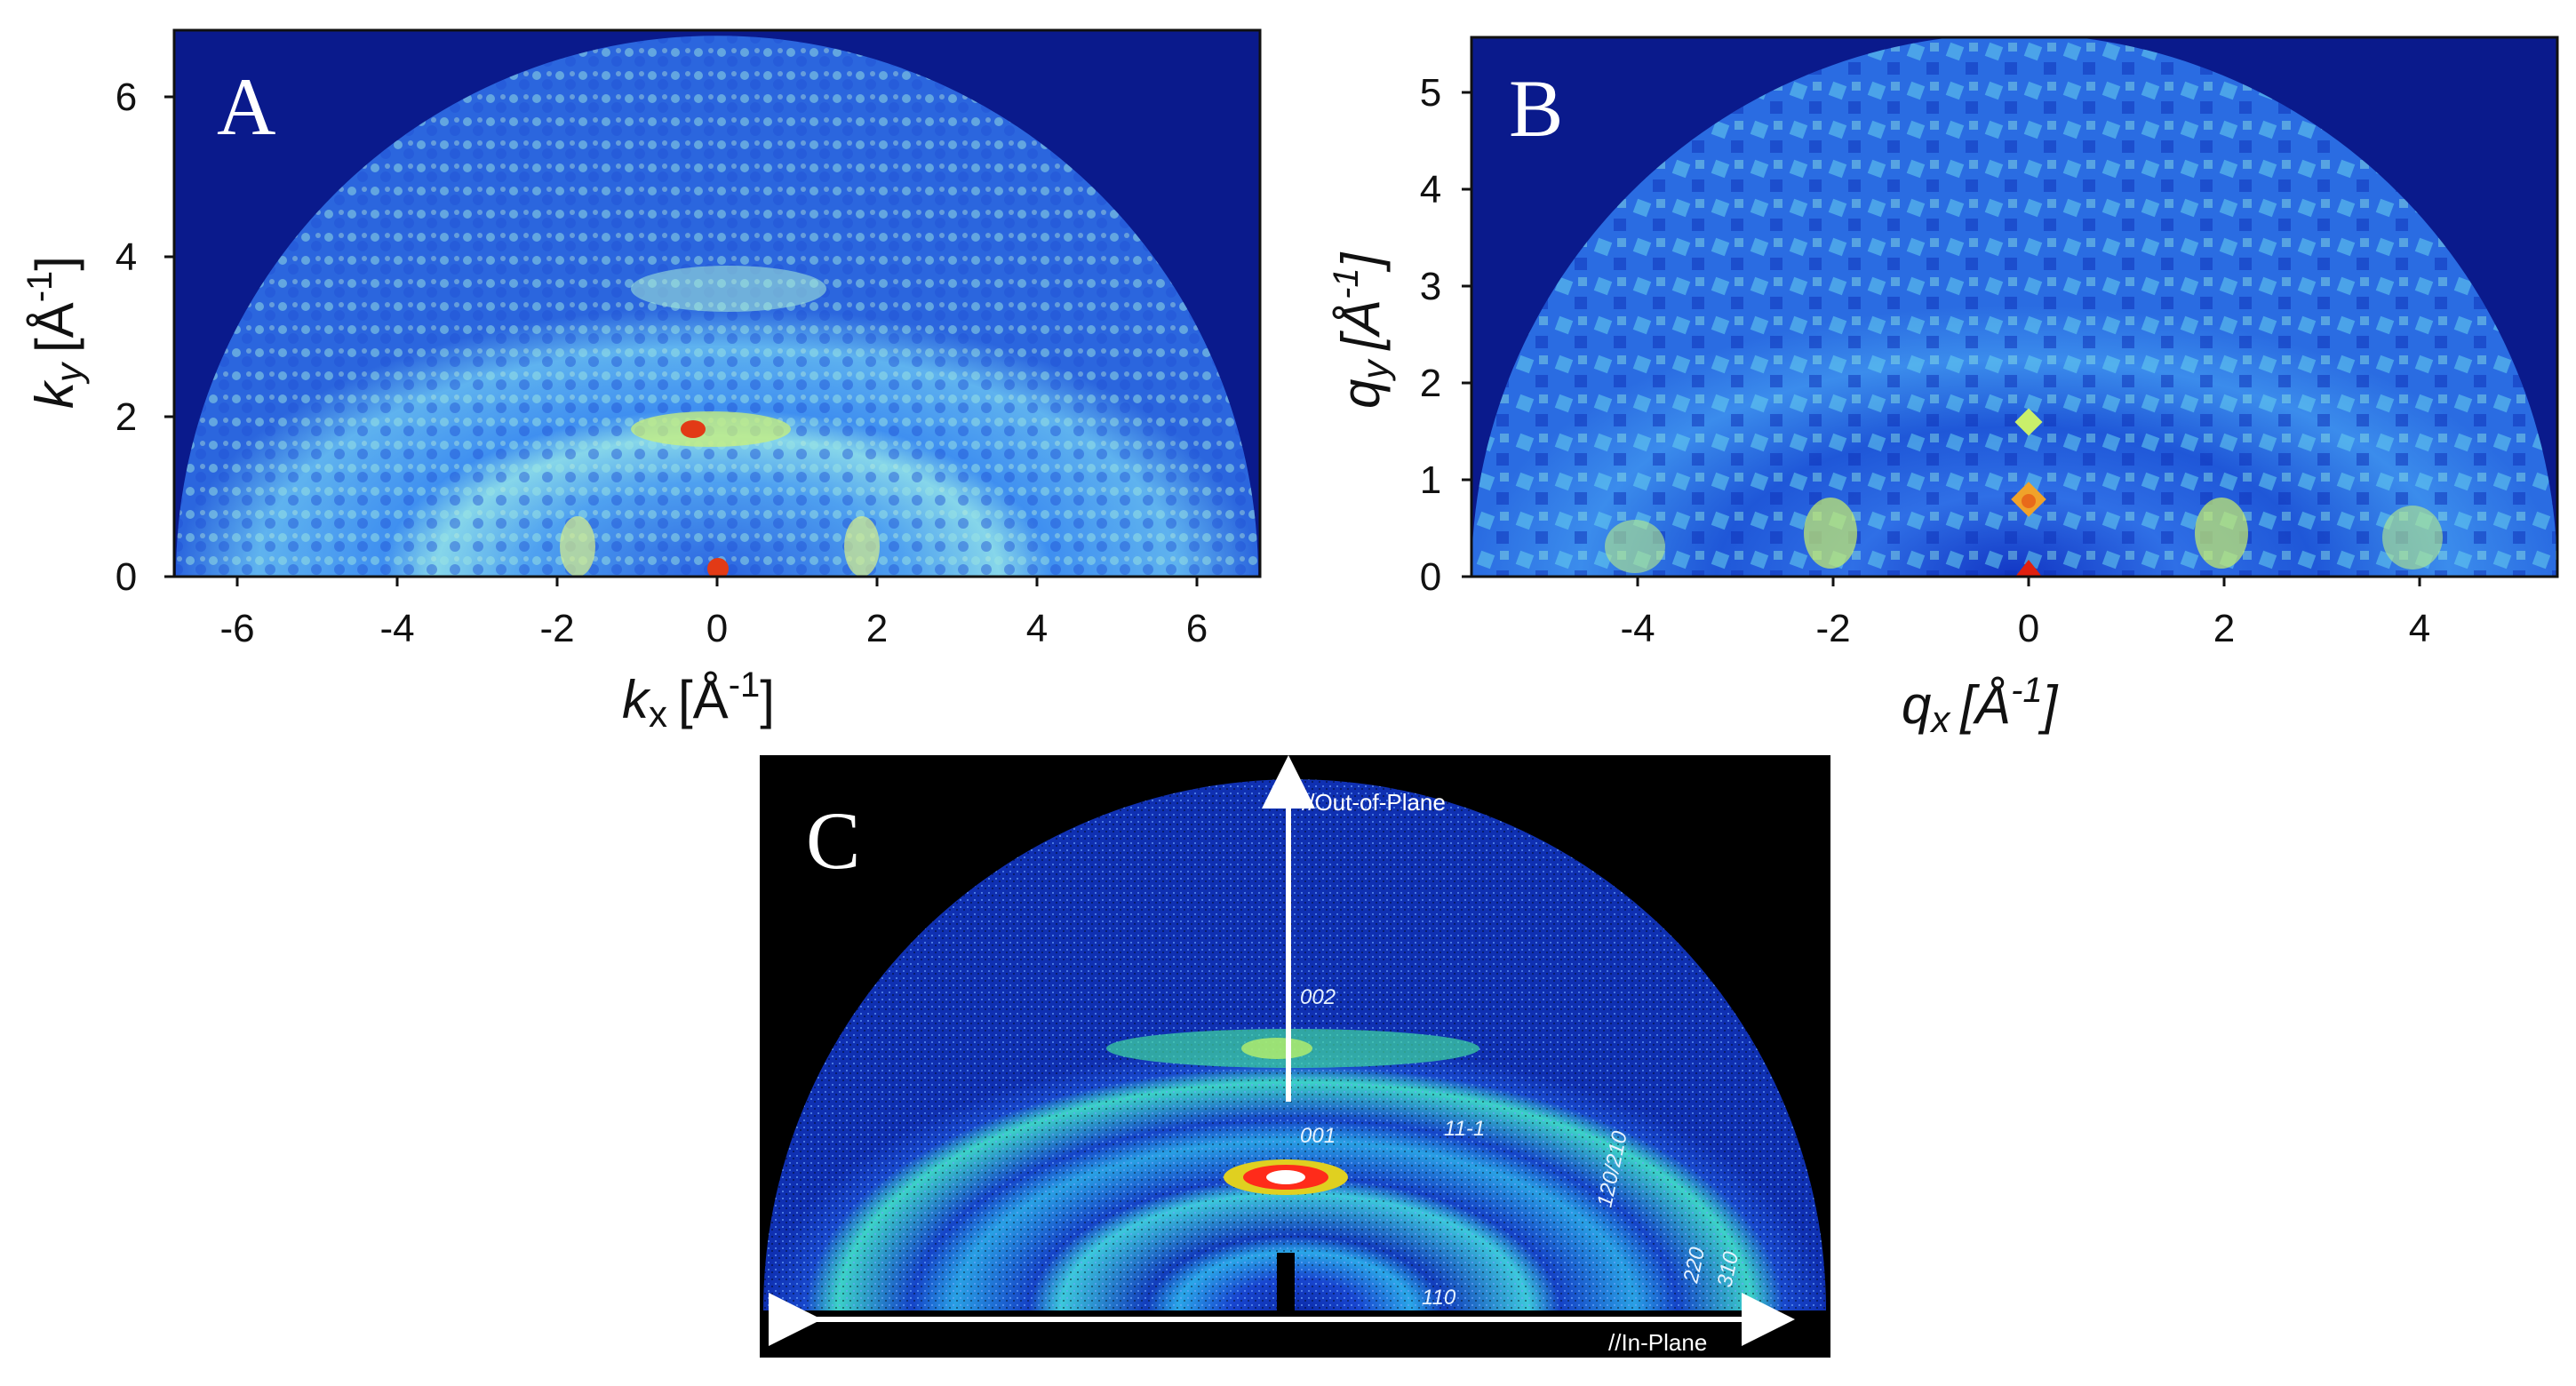 Image resolution: width=2576 pixels, height=1386 pixels. Describe the element at coordinates (246, 106) in the screenshot. I see `panel-a-letter: A` at that location.